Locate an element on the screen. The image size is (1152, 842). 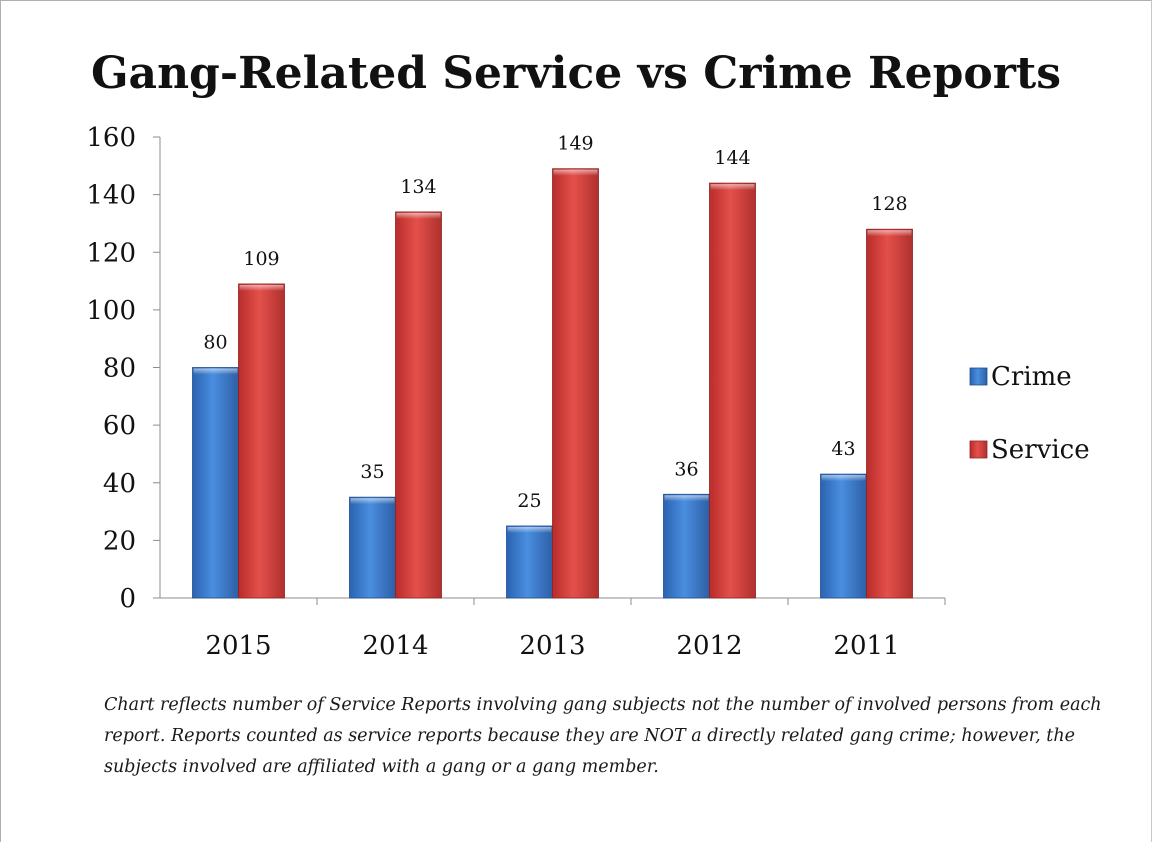
chart-title: Gang-Related Service vs Crime Reports is located at coordinates (576, 73).